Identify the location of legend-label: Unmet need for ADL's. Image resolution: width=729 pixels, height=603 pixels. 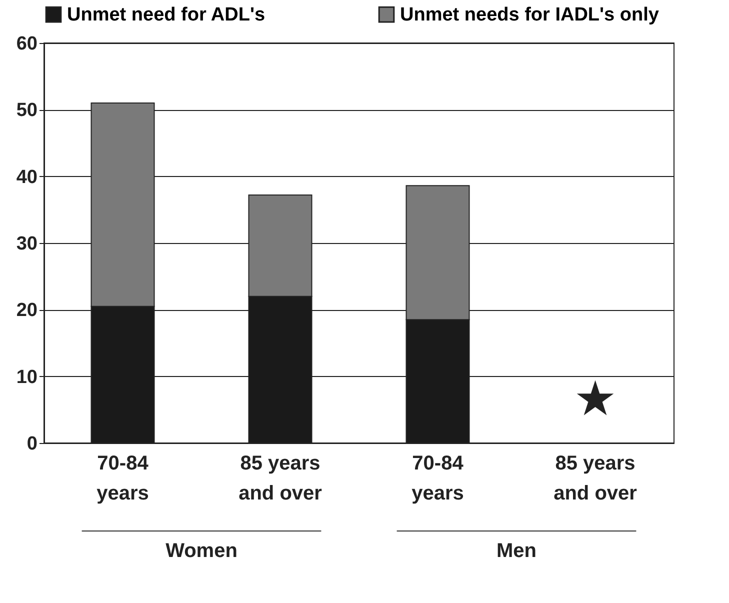
(166, 15).